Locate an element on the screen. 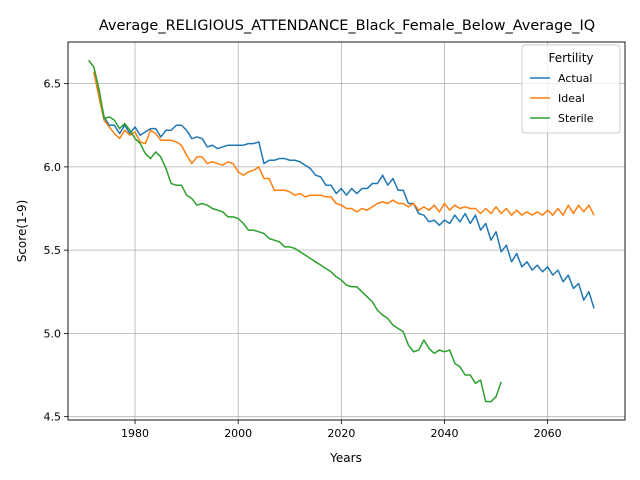 The image size is (640, 480). legend-label-ideal: Ideal is located at coordinates (571, 98).